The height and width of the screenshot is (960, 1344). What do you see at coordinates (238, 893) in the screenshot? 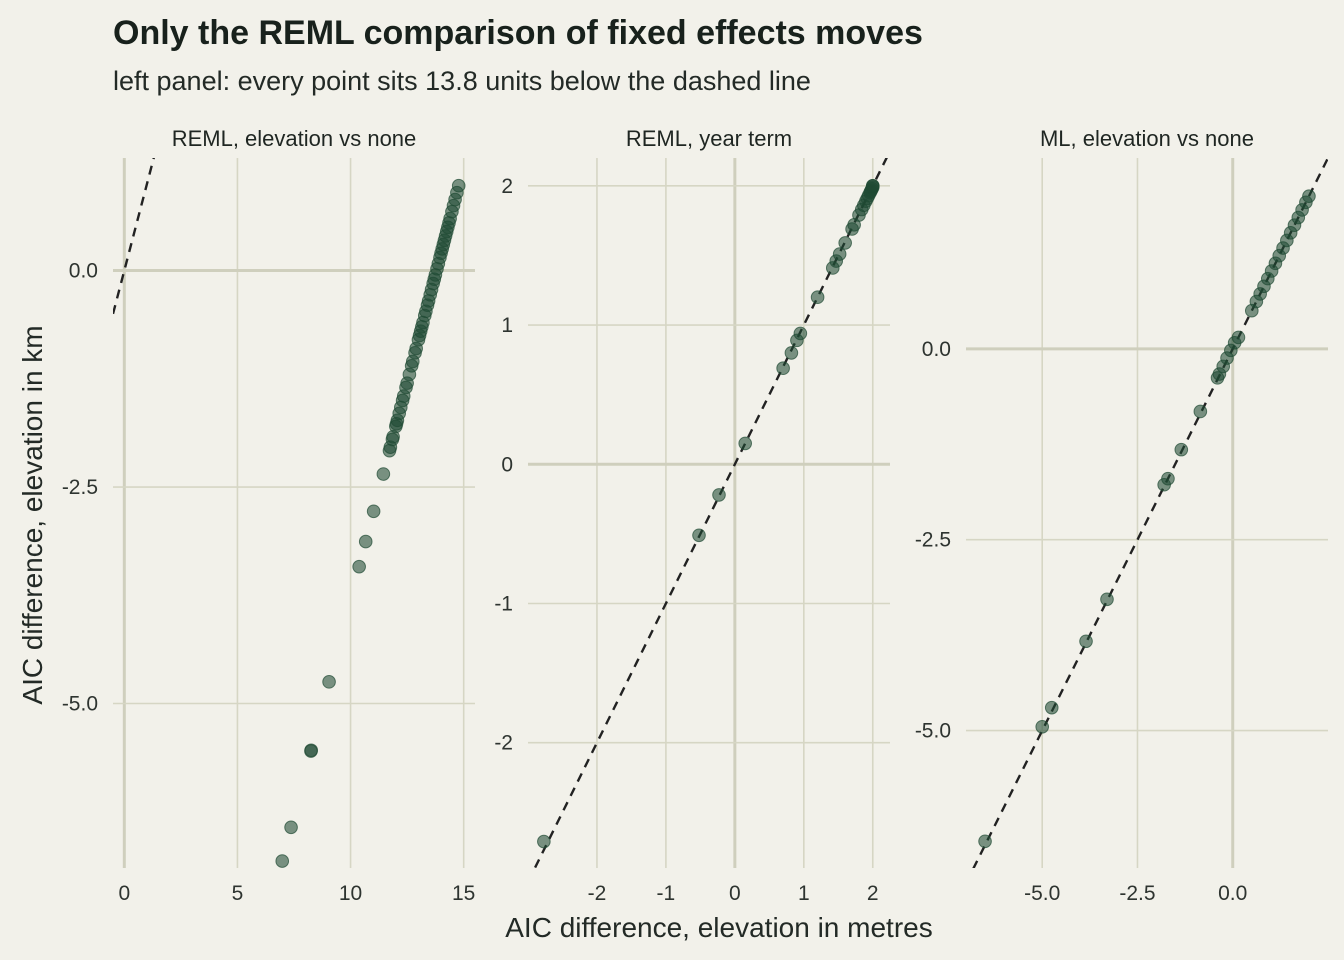
I see `x-tick-label: 5` at bounding box center [238, 893].